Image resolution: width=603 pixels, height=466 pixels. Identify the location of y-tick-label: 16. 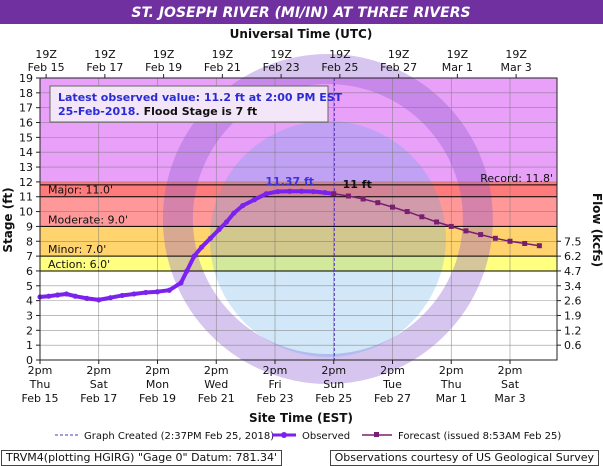
(26, 123).